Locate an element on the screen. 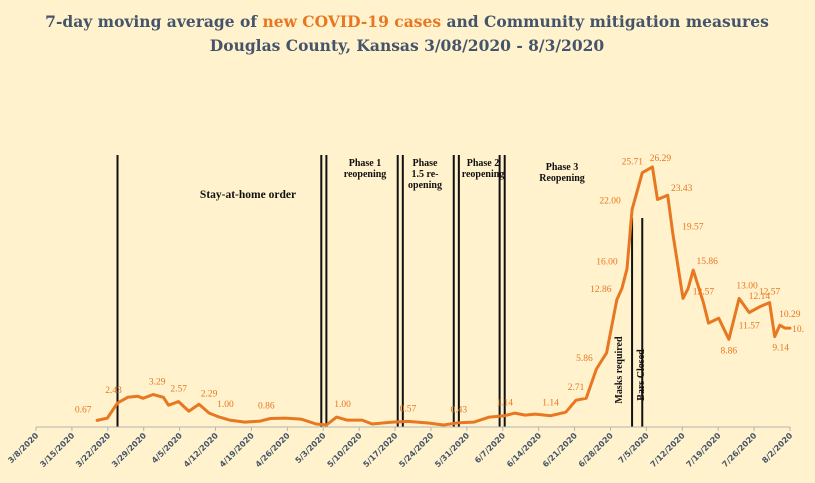 The width and height of the screenshot is (815, 483). x-tick-label: 6/14/2020 is located at coordinates (524, 450).